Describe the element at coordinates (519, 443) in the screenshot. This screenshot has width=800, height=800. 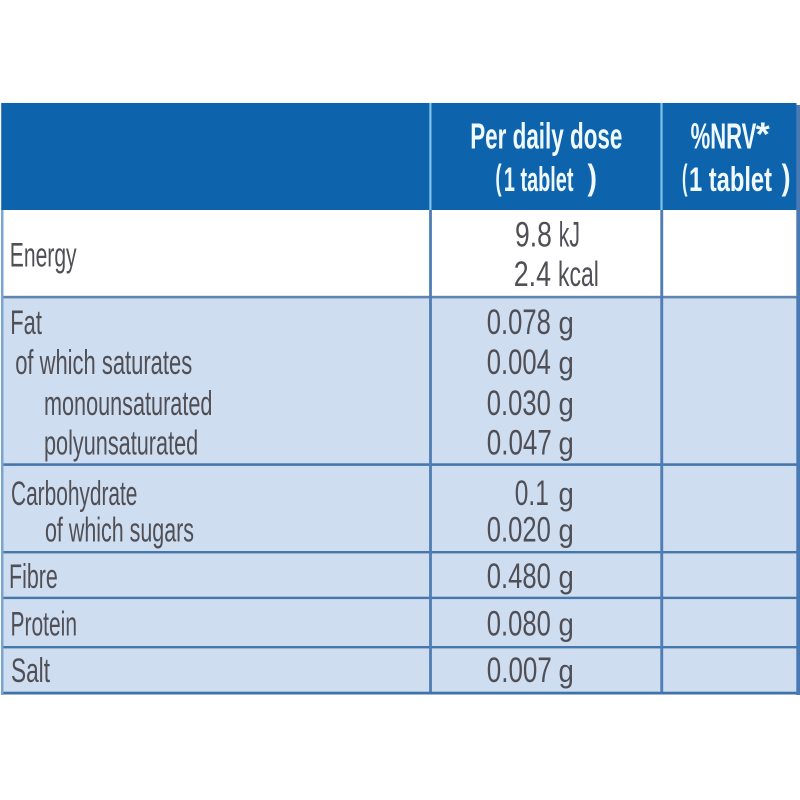
I see `svg-text: 0.047` at that location.